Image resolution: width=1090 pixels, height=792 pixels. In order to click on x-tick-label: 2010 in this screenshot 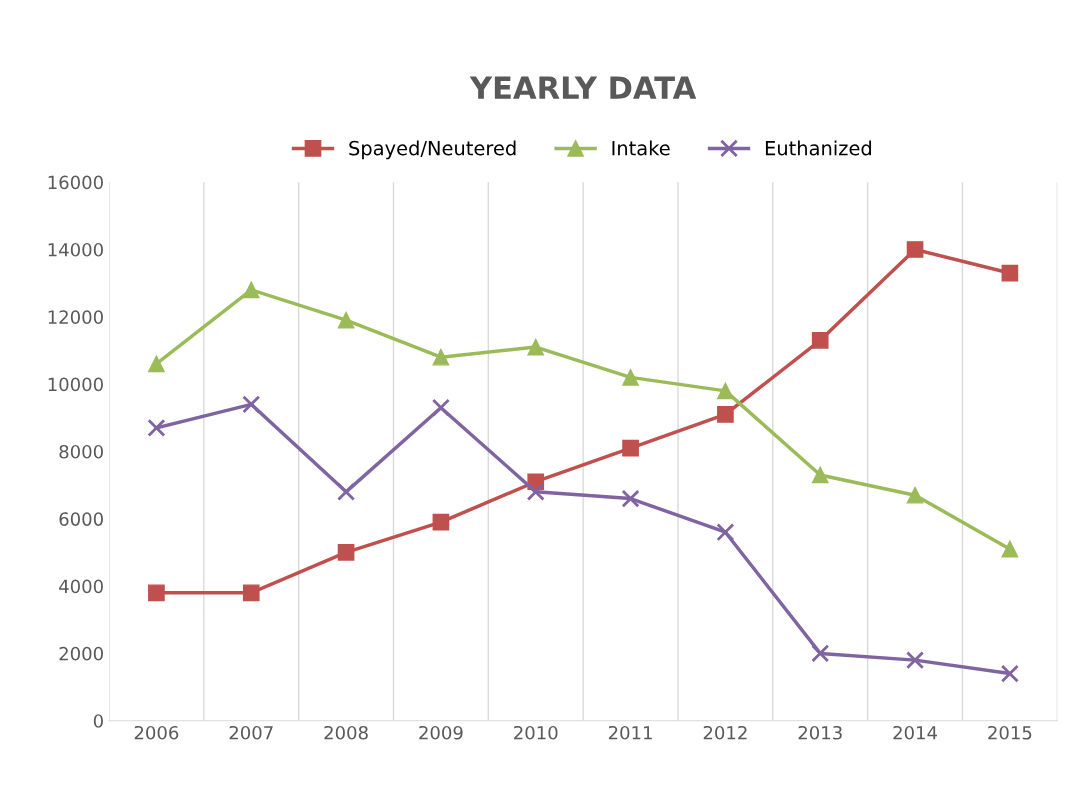, I will do `click(536, 732)`.